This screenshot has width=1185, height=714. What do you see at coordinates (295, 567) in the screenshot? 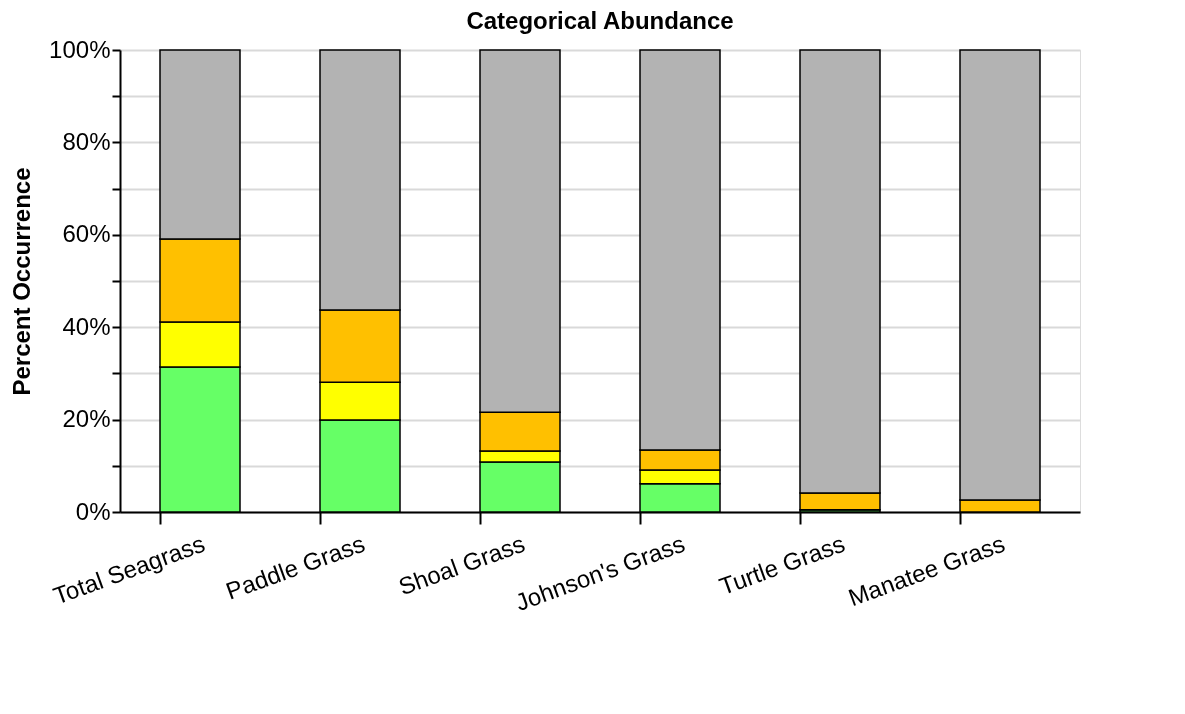
I see `x-tick-label: Paddle Grass` at bounding box center [295, 567].